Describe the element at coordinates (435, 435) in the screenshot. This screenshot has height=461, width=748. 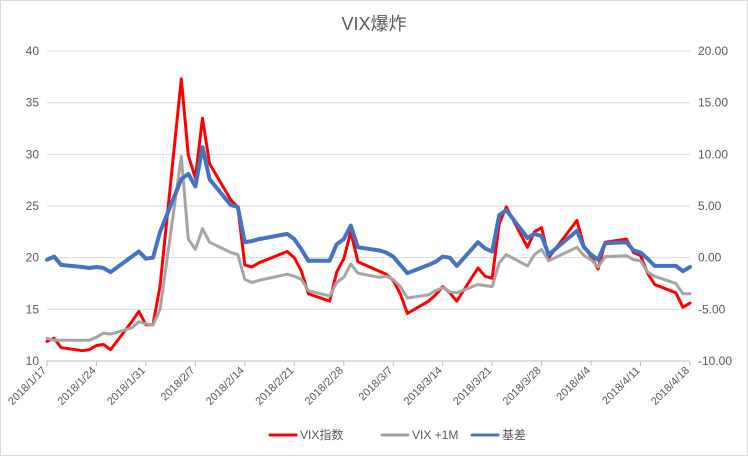
I see `legend-label: VIX +1M` at that location.